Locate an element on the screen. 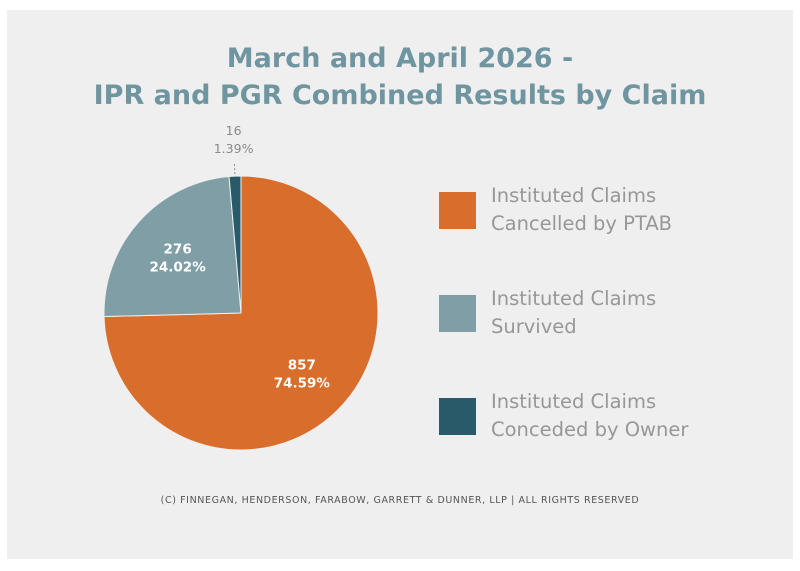 The height and width of the screenshot is (571, 800). data-label-survived: 276 24.02% is located at coordinates (178, 258).